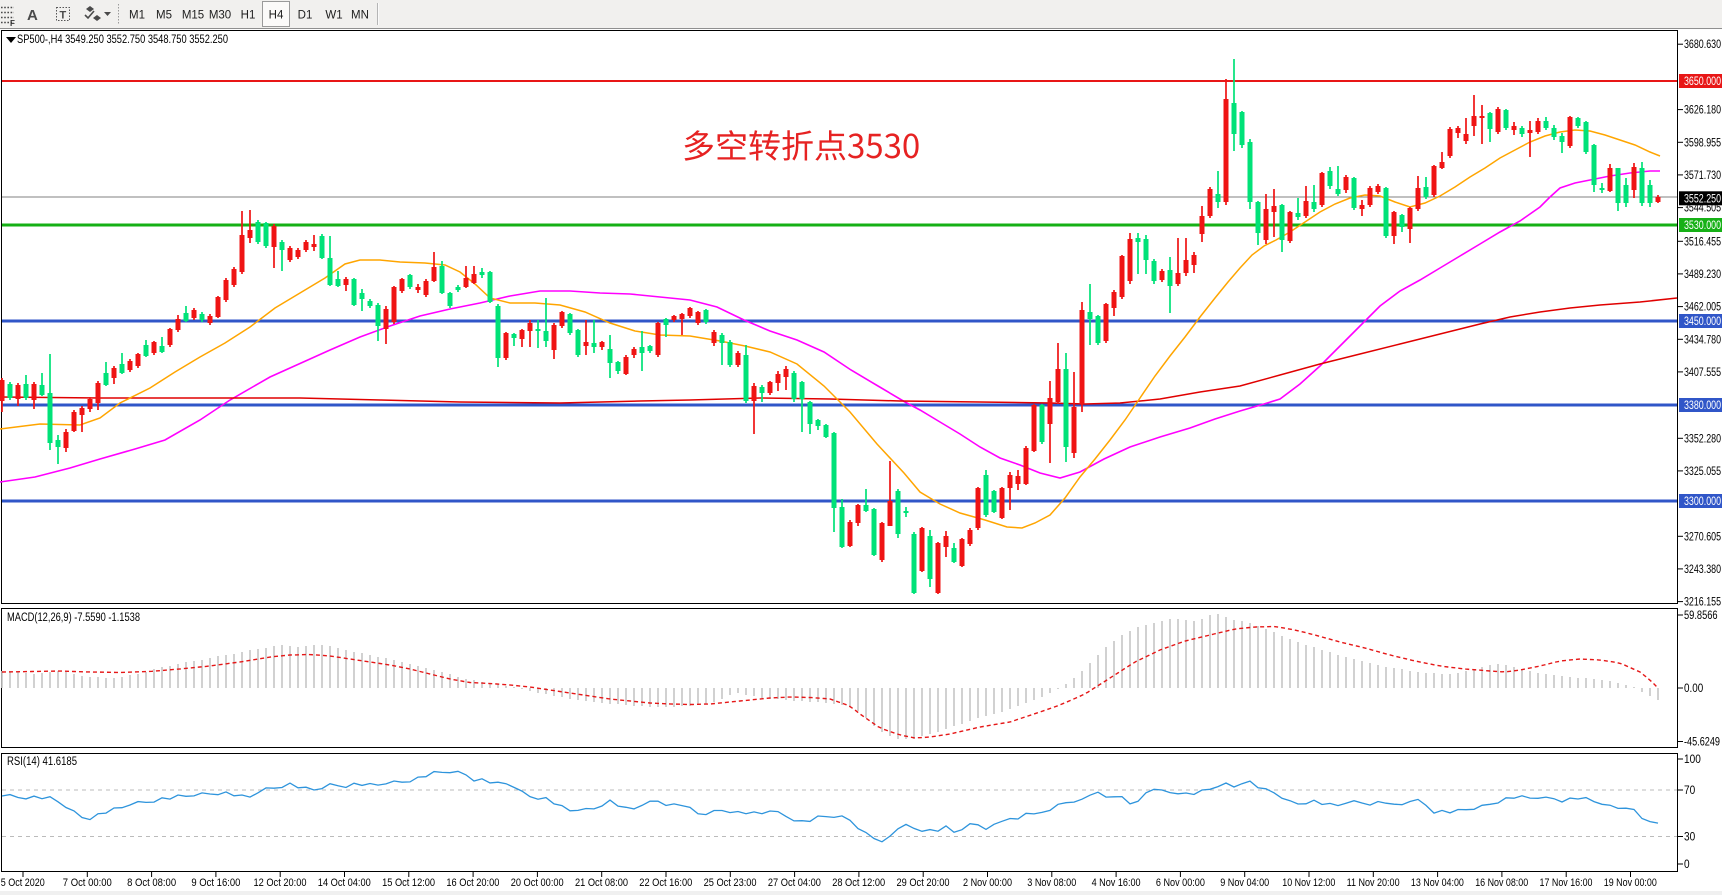 The image size is (1722, 895). I want to click on svg-text: 3270.605, so click(1702, 537).